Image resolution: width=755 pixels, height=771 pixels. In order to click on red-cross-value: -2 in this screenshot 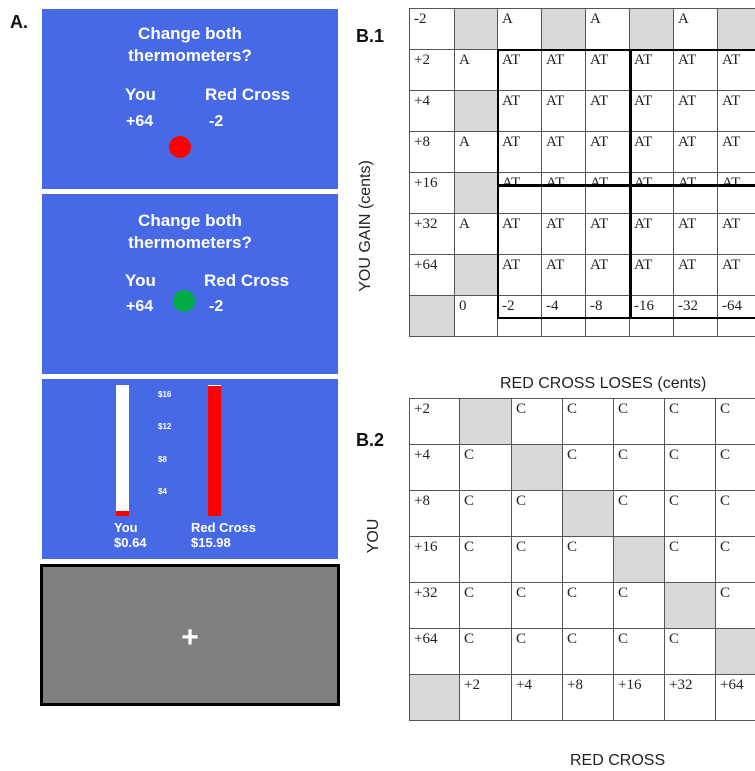, I will do `click(216, 306)`.